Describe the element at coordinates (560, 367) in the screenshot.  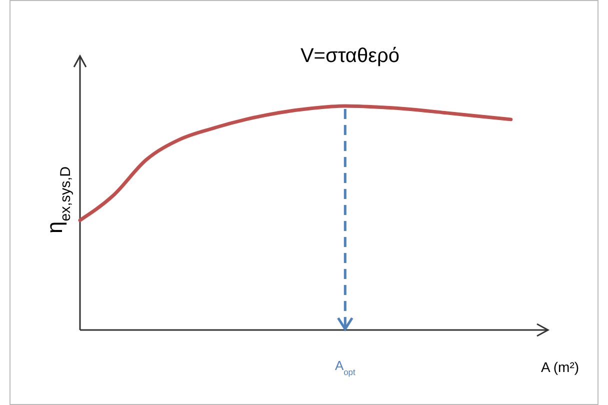
I see `x-axis-title: A (m²)` at that location.